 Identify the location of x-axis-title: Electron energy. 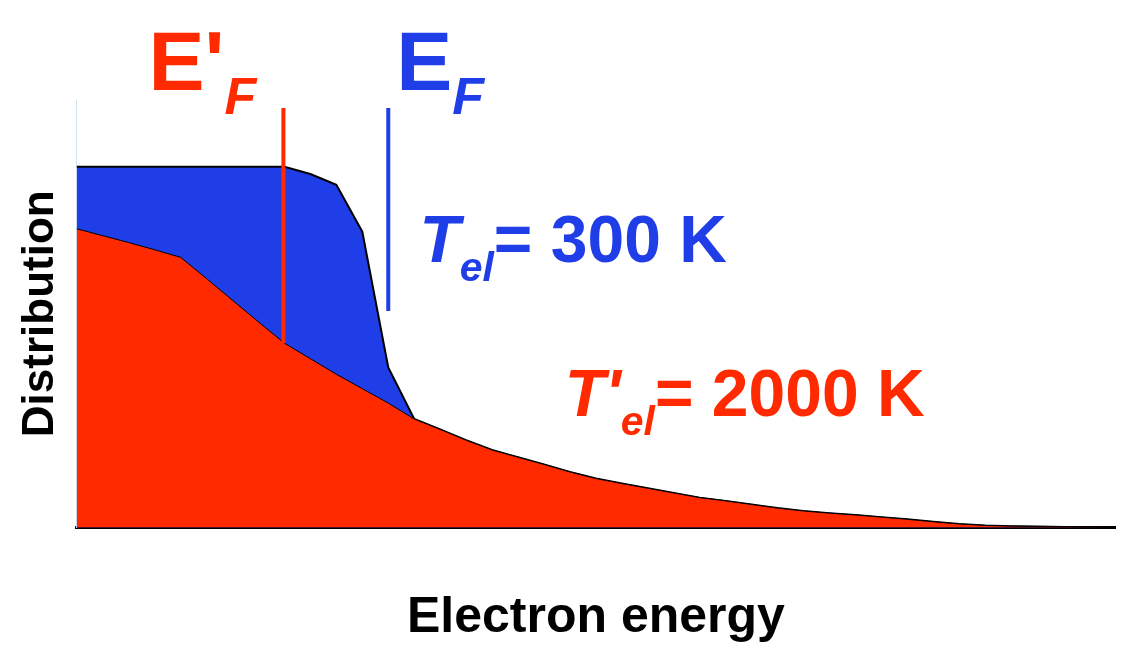
(596, 614).